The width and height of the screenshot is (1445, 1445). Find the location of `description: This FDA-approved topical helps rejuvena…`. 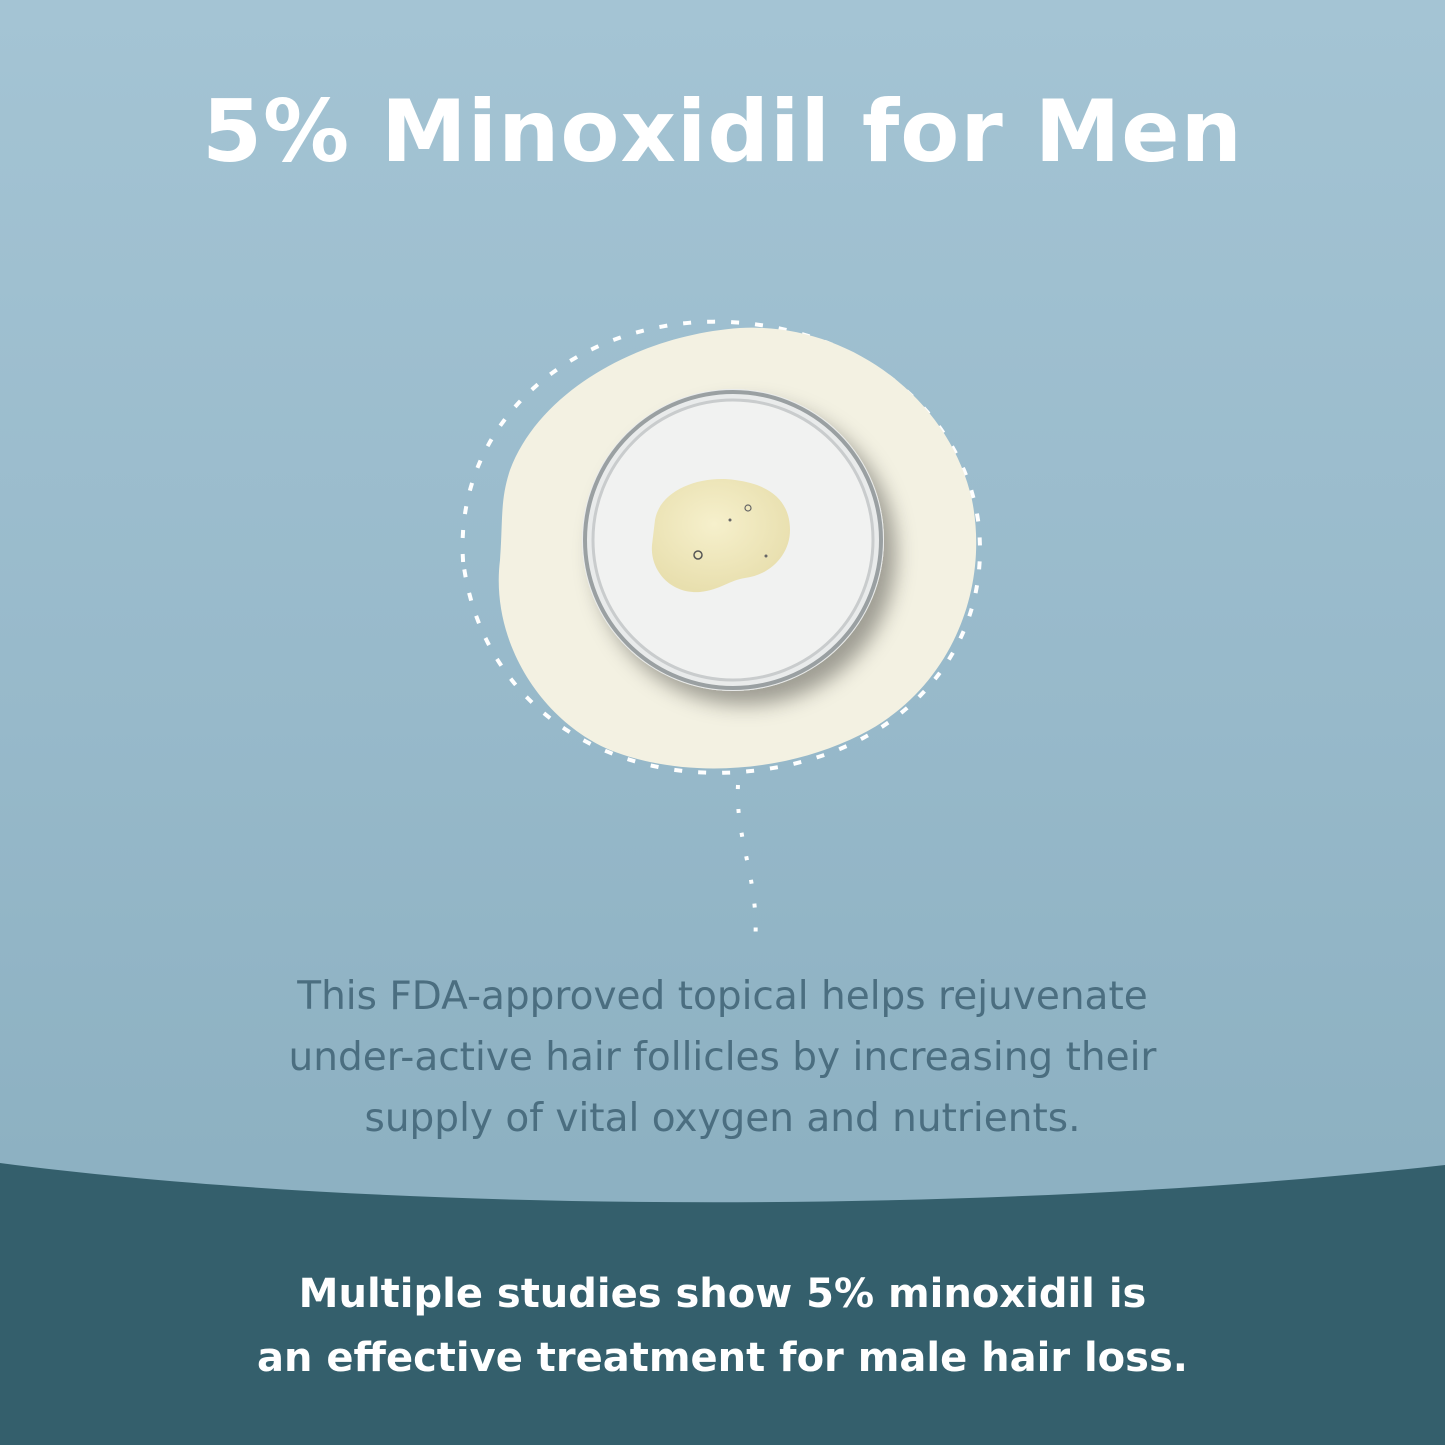

description: This FDA-approved topical helps rejuvena… is located at coordinates (722, 1057).